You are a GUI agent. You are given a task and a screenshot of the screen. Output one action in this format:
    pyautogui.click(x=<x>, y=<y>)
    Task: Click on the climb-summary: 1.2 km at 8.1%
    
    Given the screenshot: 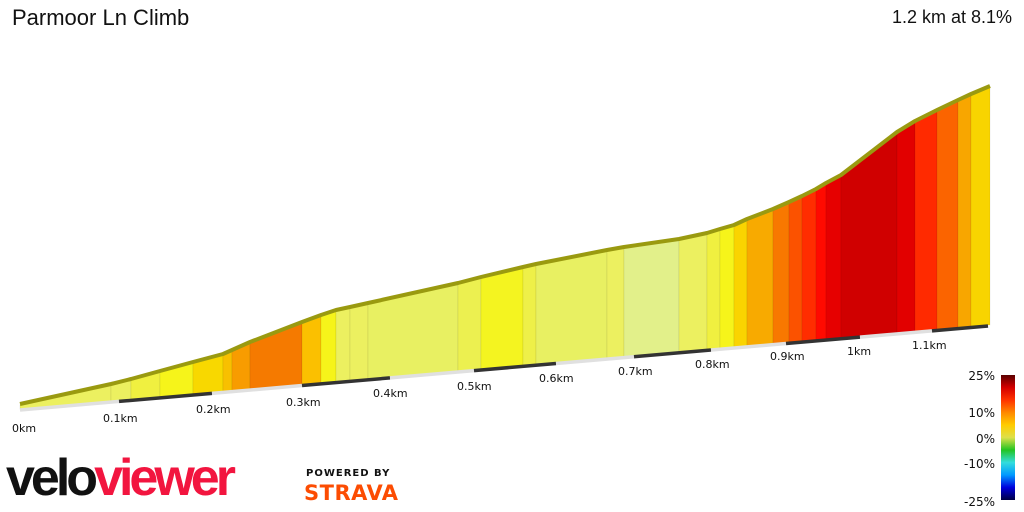 What is the action you would take?
    pyautogui.click(x=951, y=17)
    